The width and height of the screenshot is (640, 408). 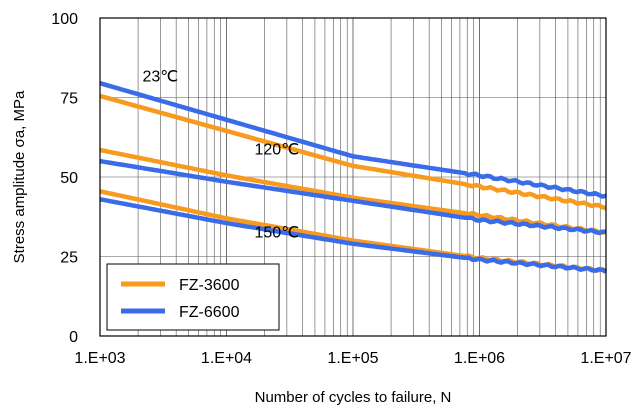 What do you see at coordinates (19, 176) in the screenshot?
I see `y-axis-title: Stress amplitude σa, MPa` at bounding box center [19, 176].